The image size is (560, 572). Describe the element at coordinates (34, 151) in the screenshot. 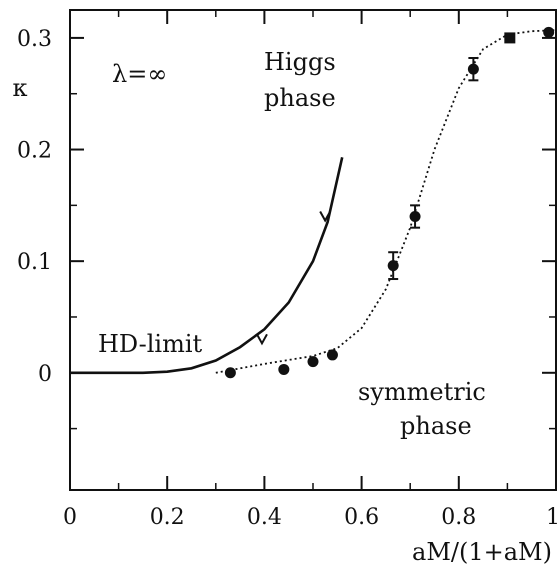

I see `y-tick-label: 0.2` at that location.